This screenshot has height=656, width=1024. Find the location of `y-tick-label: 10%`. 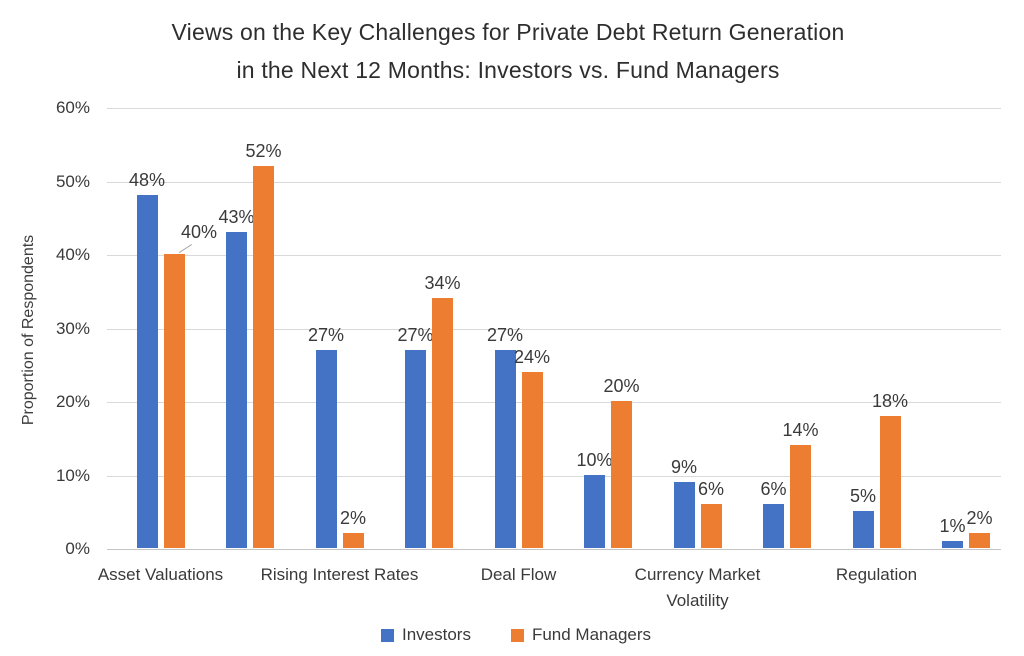

y-tick-label: 10% is located at coordinates (72, 475).